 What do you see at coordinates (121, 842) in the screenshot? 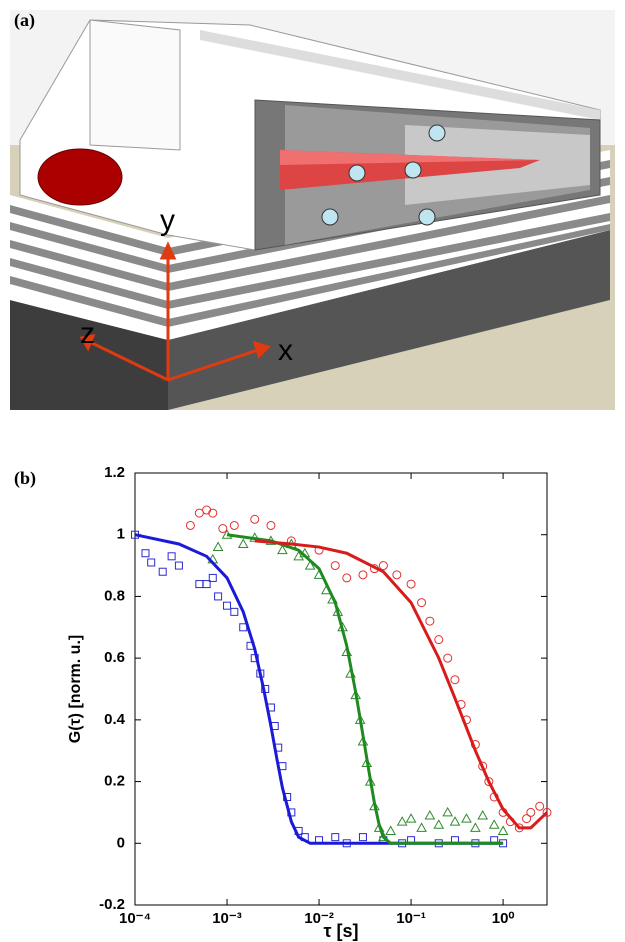
I see `y-tick-label: 0` at bounding box center [121, 842].